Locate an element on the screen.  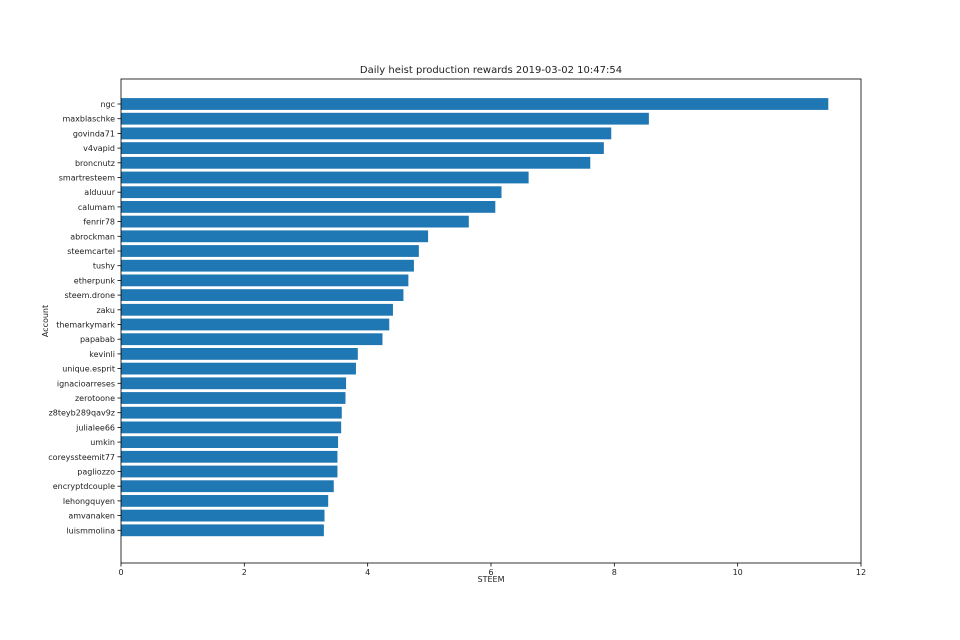
bar-calumam is located at coordinates (308, 207).